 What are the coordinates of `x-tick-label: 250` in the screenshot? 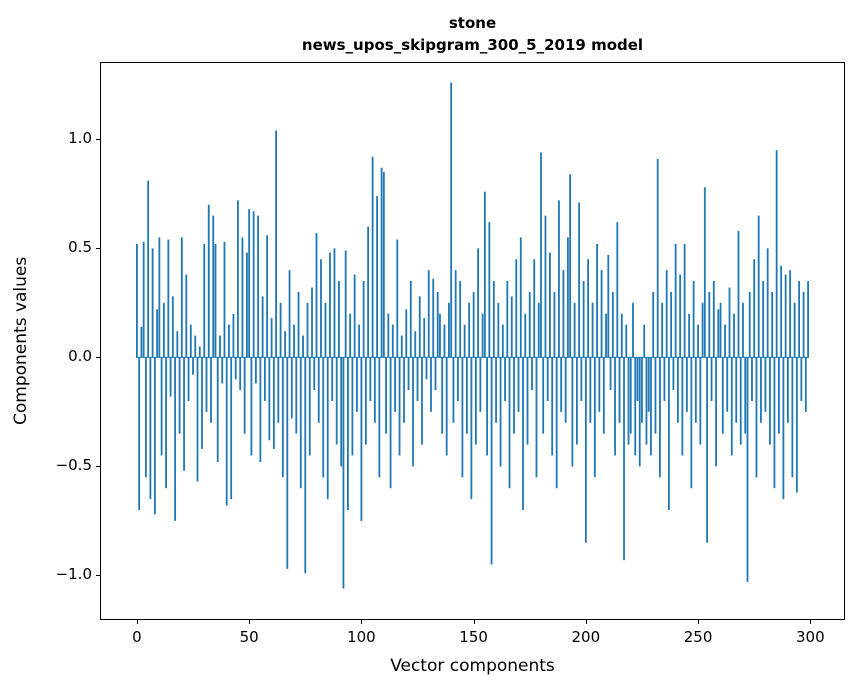 It's located at (698, 637).